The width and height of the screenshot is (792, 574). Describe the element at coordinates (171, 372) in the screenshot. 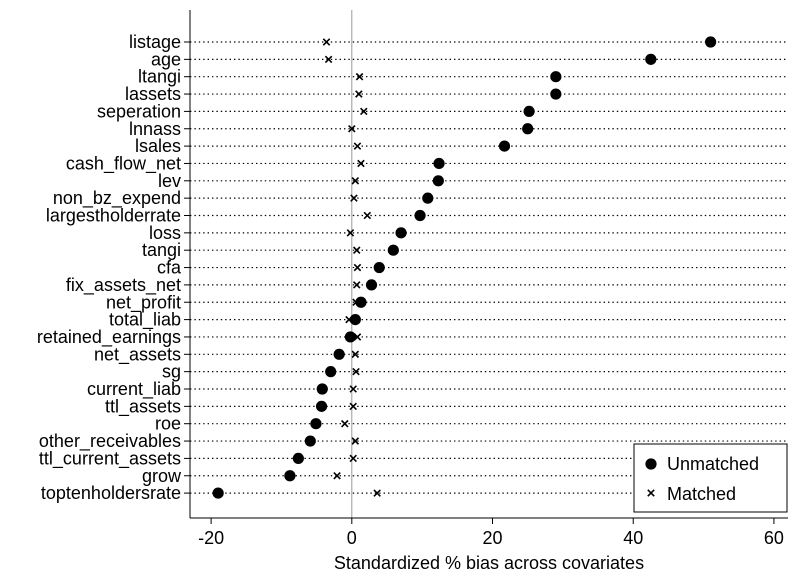

I see `covariate-label-sg: sg` at that location.